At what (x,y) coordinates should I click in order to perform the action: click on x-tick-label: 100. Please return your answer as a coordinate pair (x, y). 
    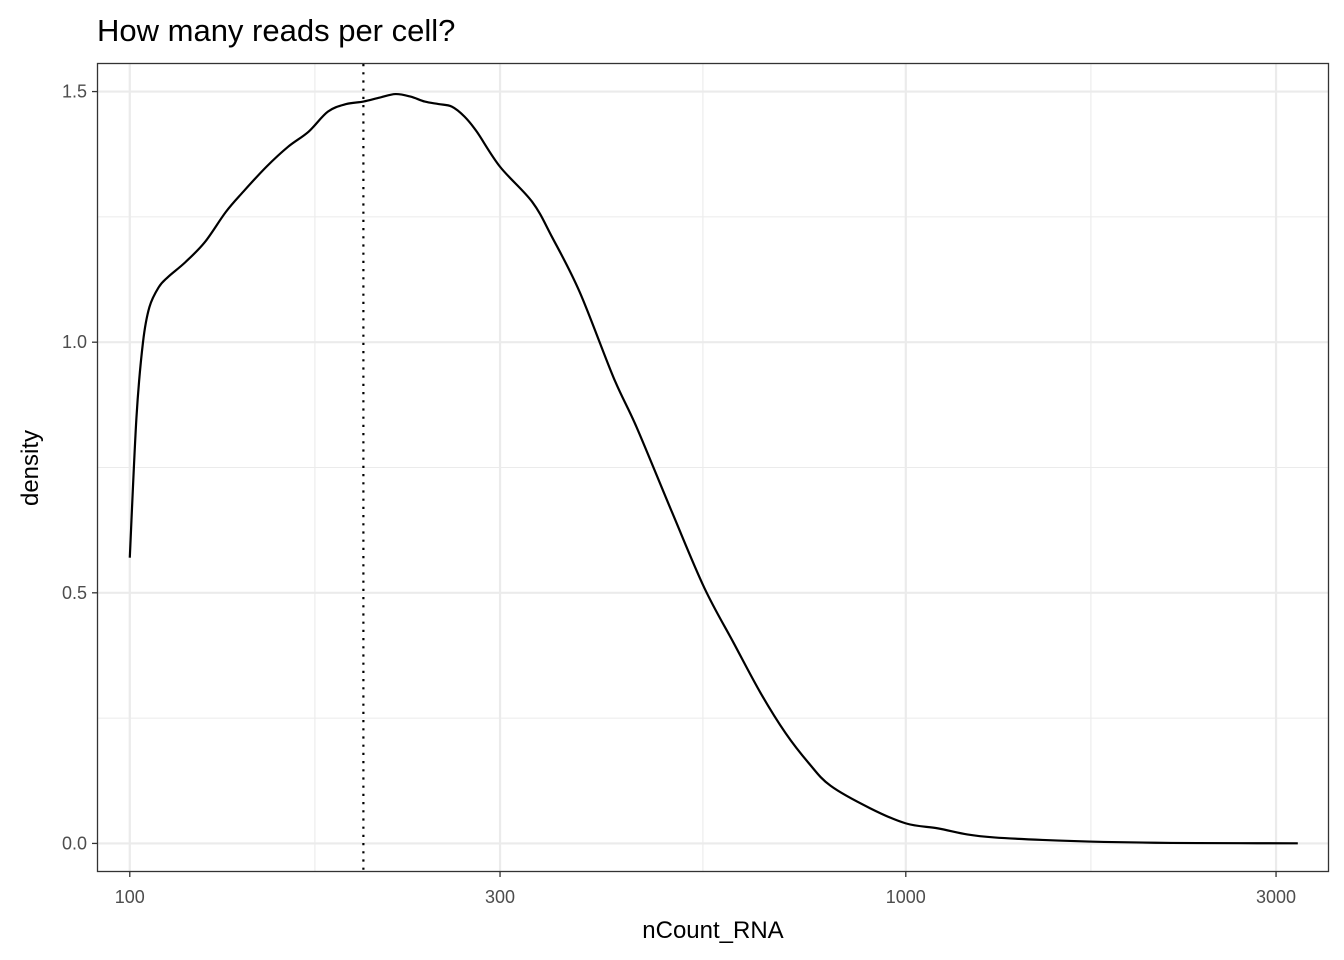
    Looking at the image, I should click on (130, 897).